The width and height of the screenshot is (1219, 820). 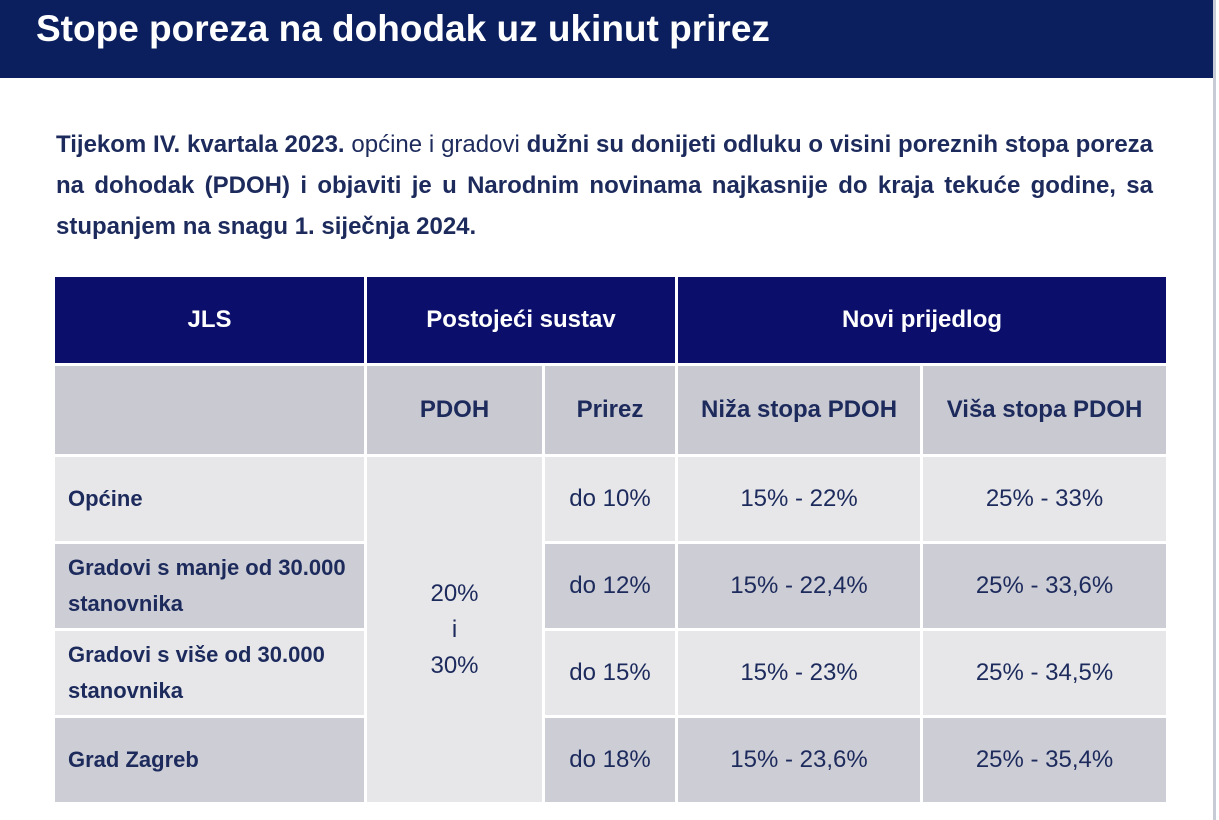 I want to click on row-jls: Gradovi s manje od 30.000 stanovnika, so click(x=209, y=586).